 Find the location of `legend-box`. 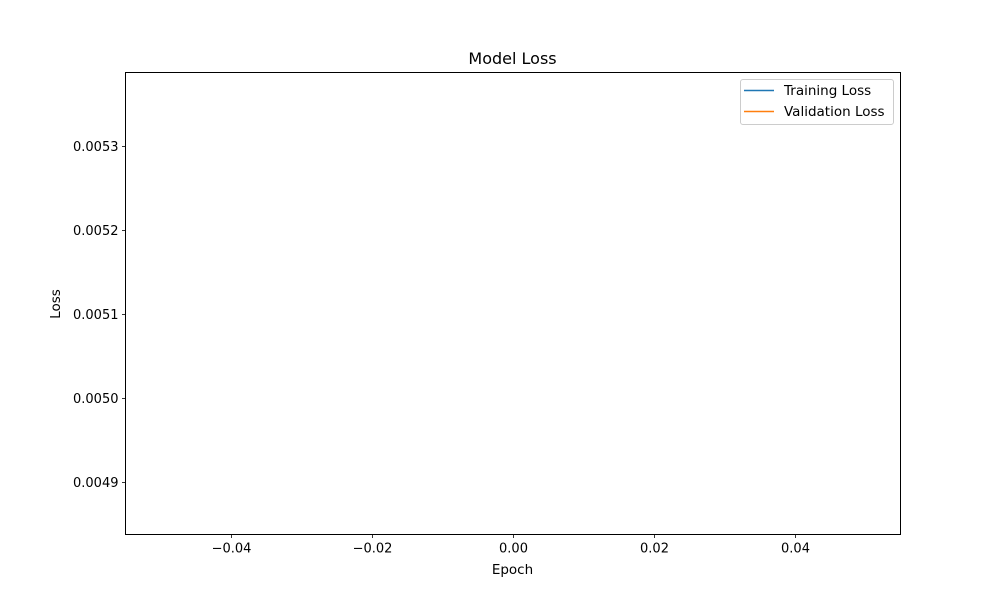

legend-box is located at coordinates (817, 102).